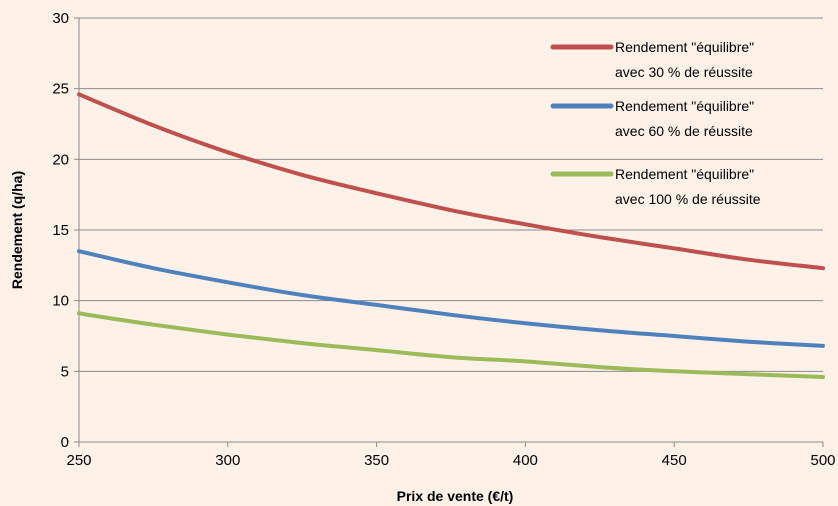  What do you see at coordinates (60, 301) in the screenshot?
I see `y-tick-label-10: 10` at bounding box center [60, 301].